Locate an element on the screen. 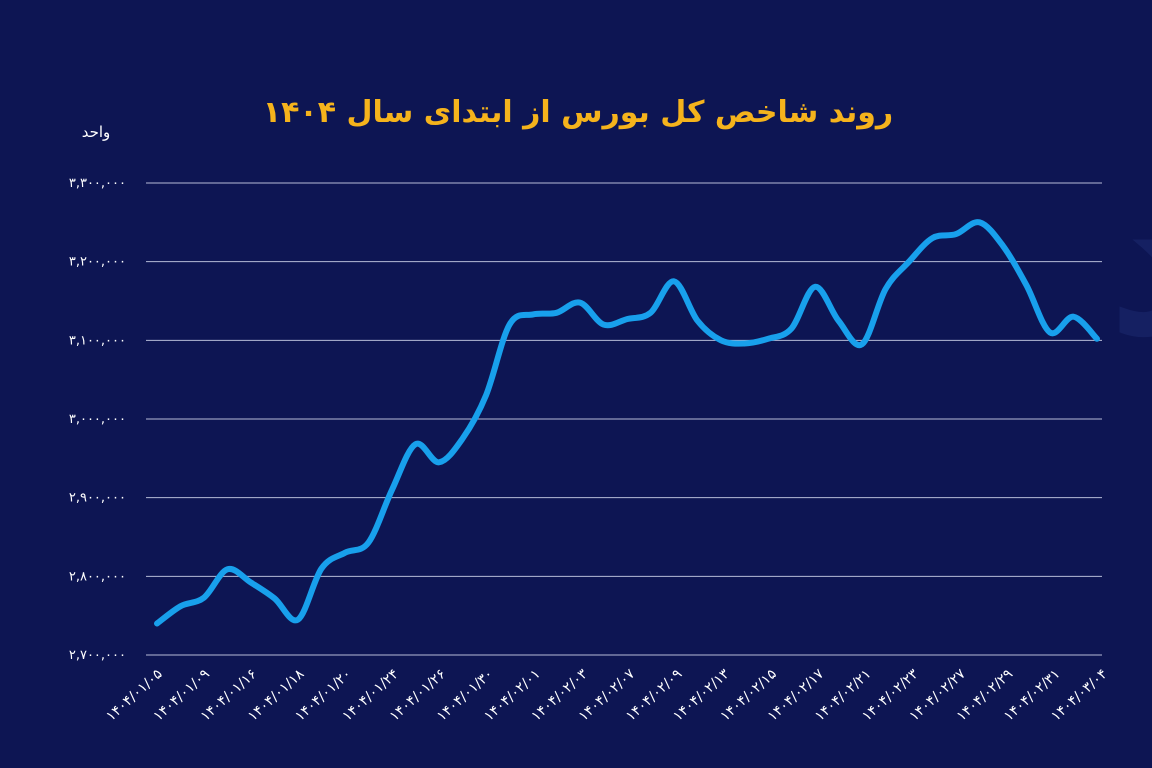  chart-title: روند شاخص کل بورس از ابتدای سال ۱۴۰۴ is located at coordinates (578, 112).